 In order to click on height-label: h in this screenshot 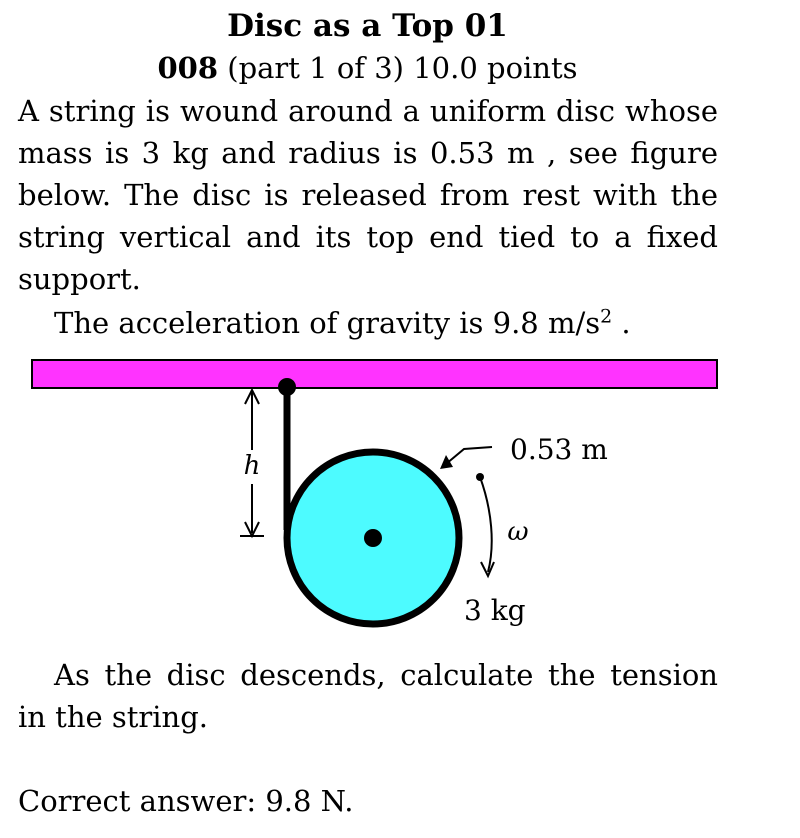, I will do `click(252, 466)`.